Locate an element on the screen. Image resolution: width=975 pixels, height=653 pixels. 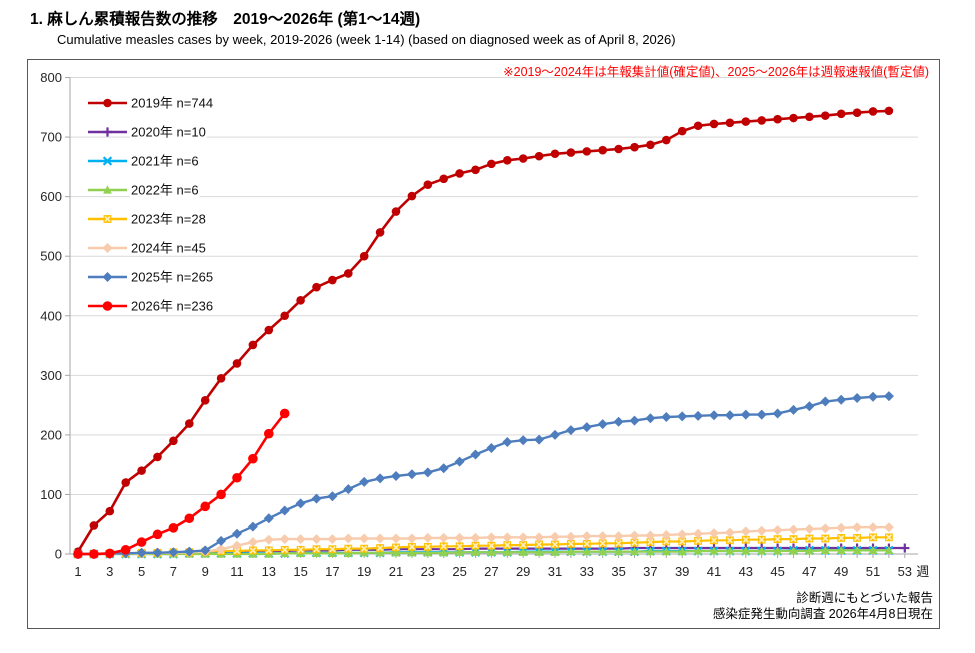
y-tick-label: 200 is located at coordinates (51, 434).